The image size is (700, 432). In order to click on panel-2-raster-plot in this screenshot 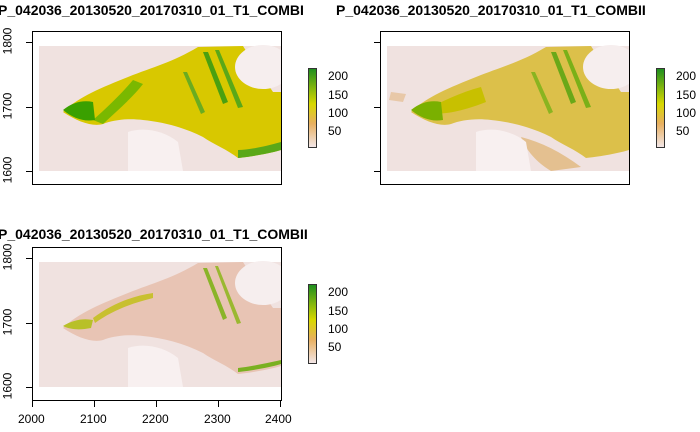, I will do `click(505, 108)`.